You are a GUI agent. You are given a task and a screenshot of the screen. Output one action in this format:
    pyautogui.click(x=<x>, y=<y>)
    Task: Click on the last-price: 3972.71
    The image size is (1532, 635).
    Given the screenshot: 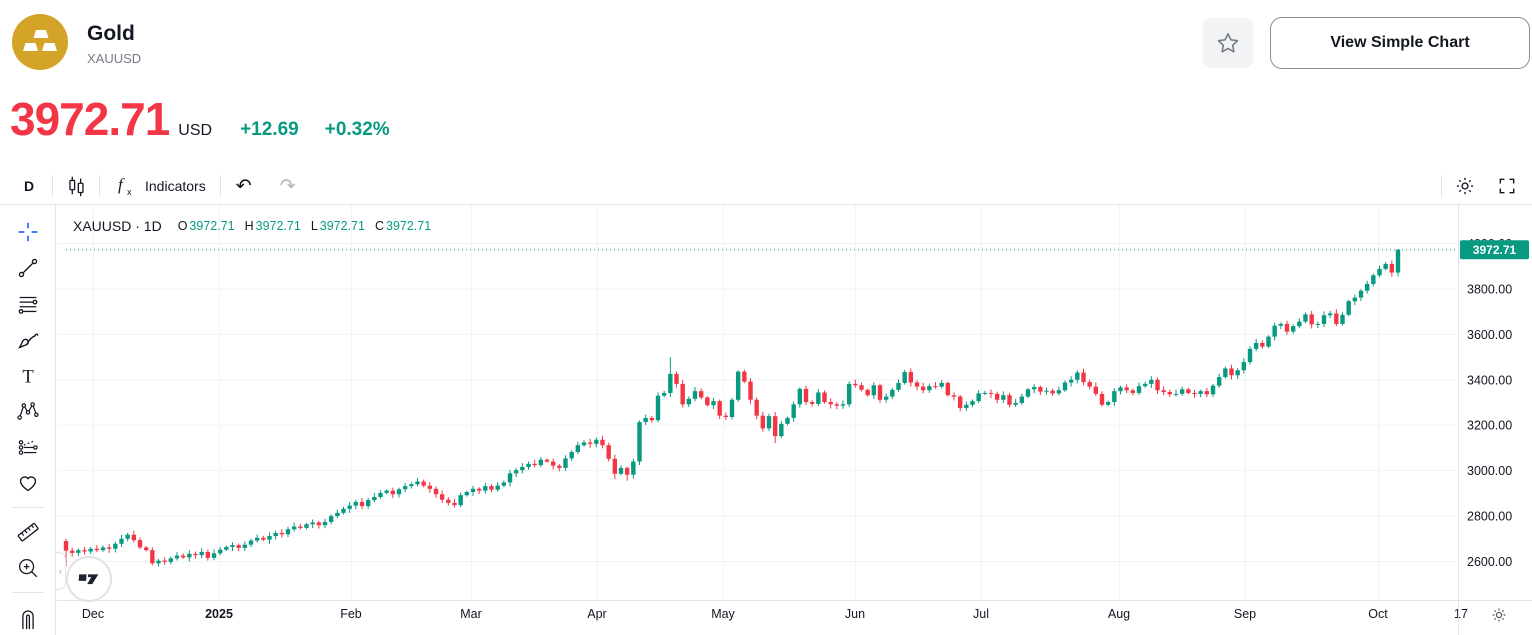 What is the action you would take?
    pyautogui.click(x=90, y=119)
    